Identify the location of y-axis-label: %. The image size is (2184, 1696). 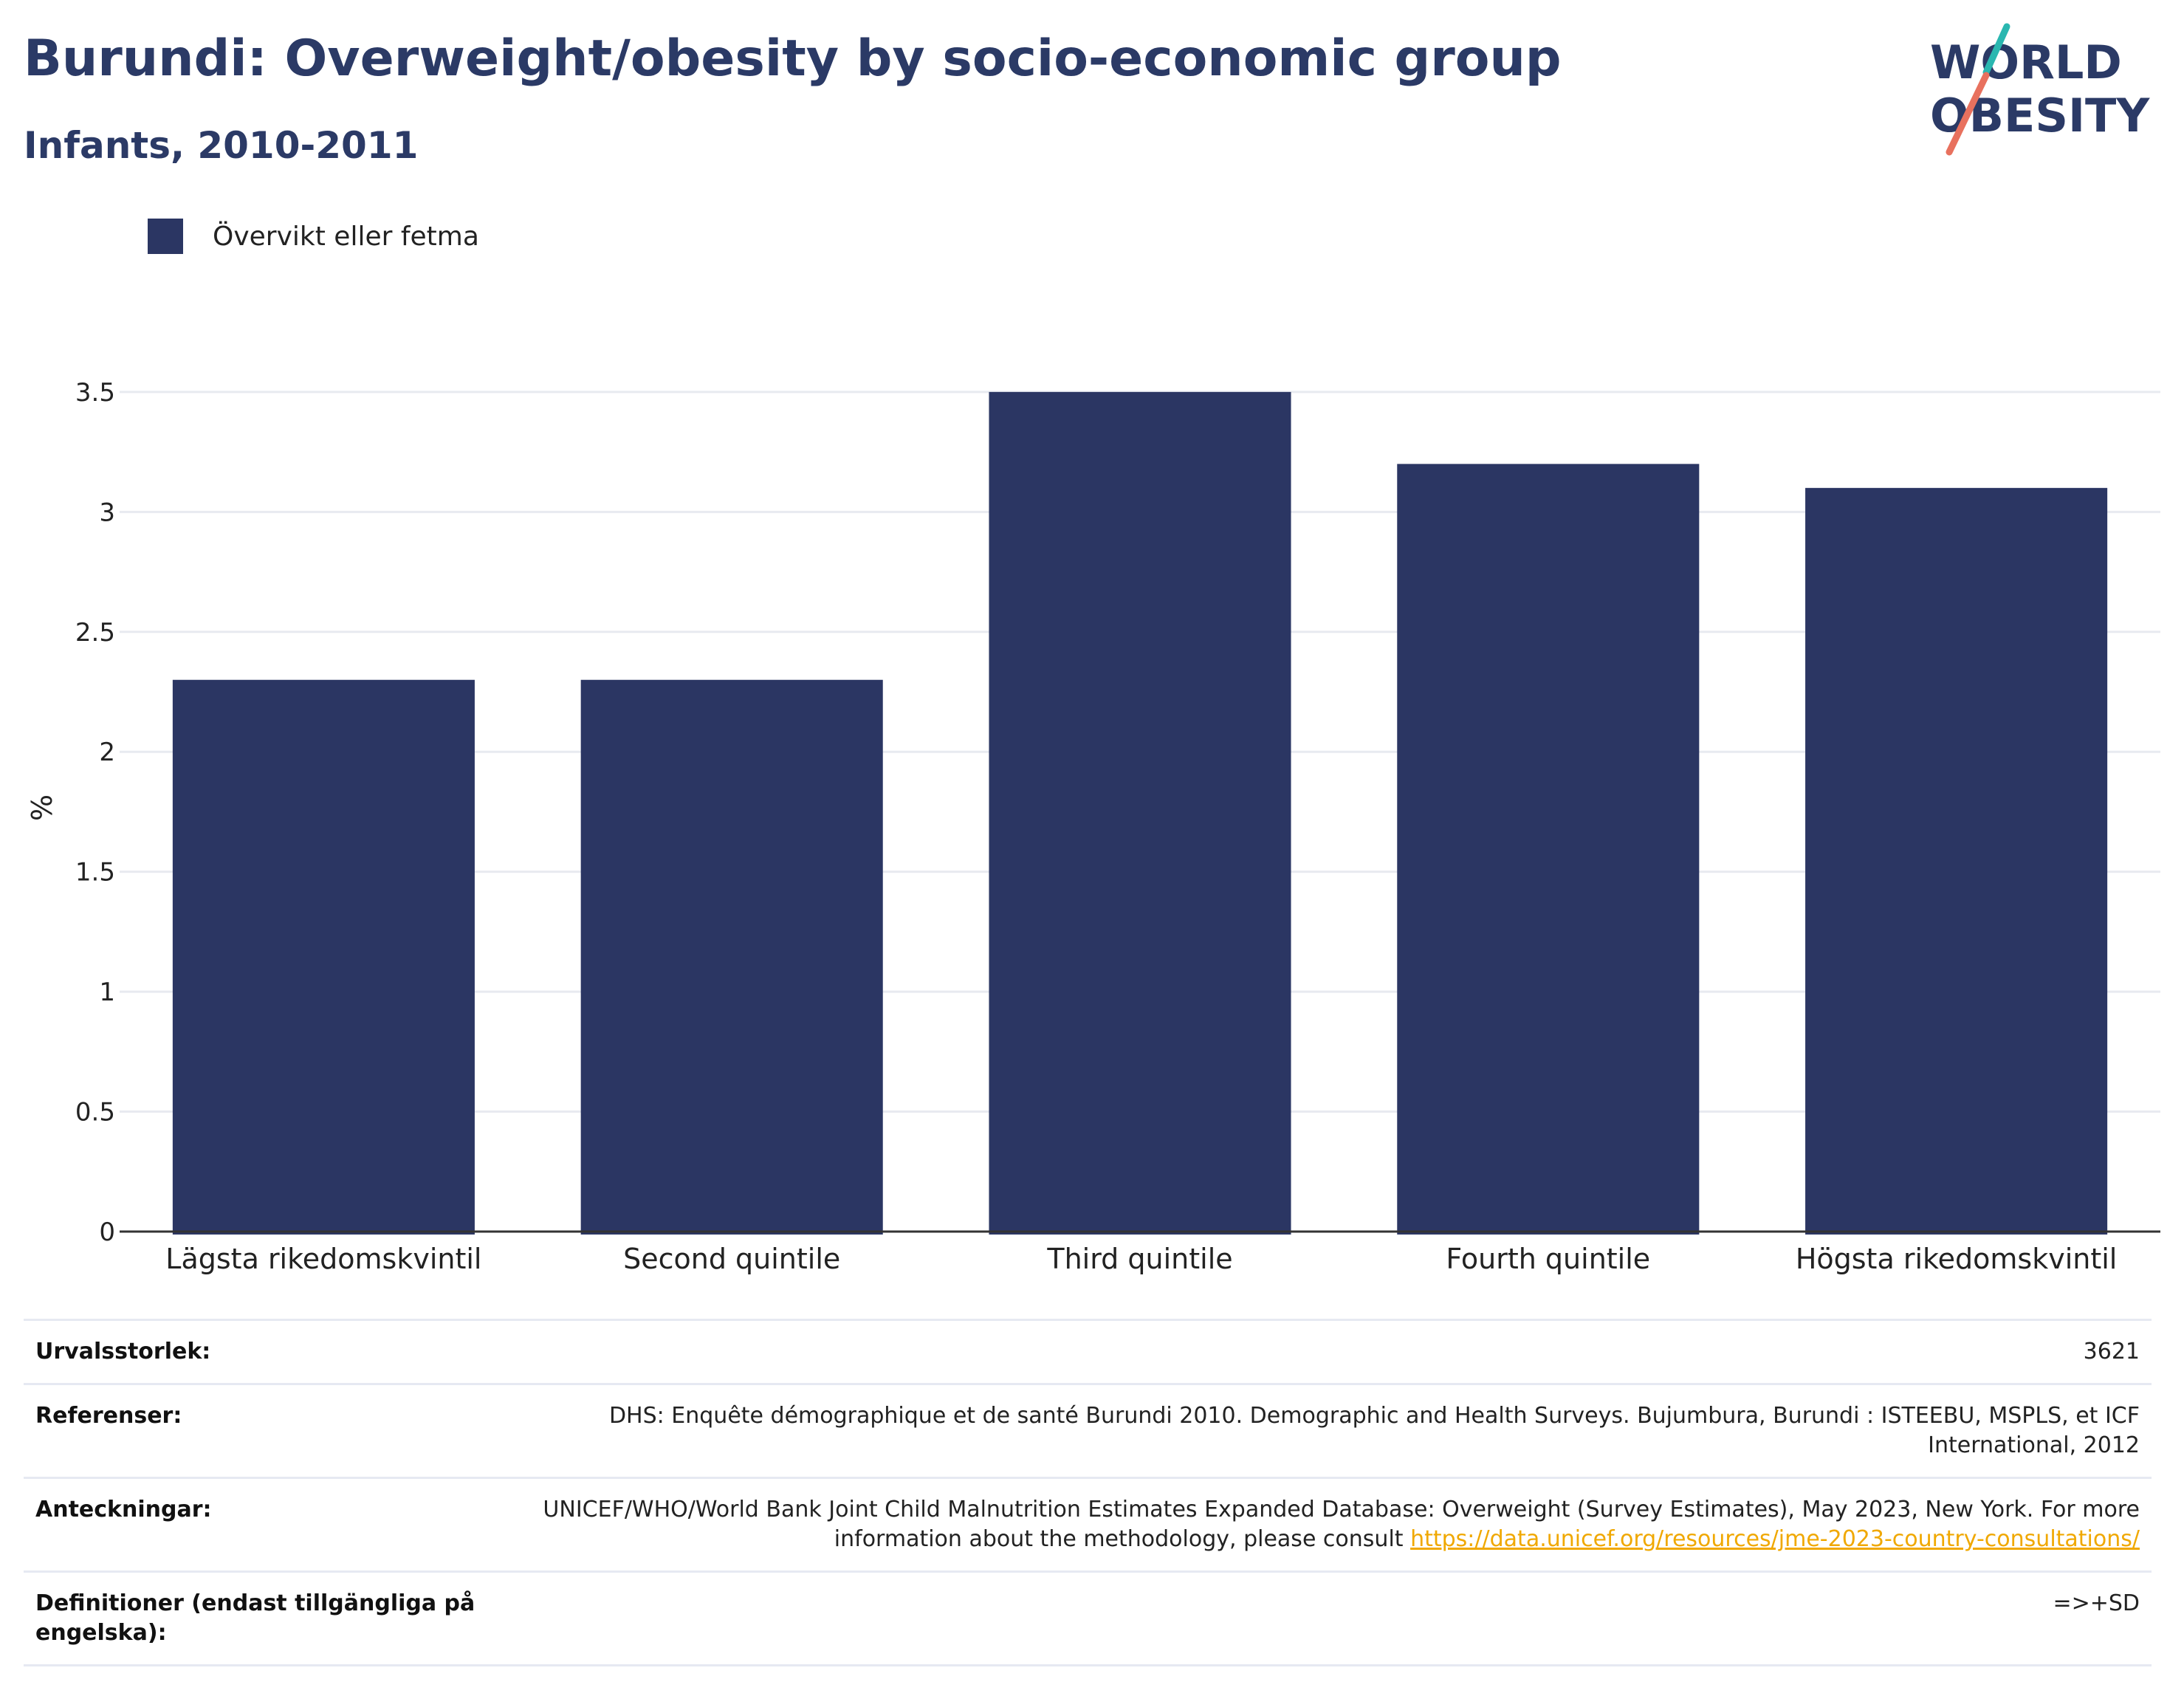
(42, 807).